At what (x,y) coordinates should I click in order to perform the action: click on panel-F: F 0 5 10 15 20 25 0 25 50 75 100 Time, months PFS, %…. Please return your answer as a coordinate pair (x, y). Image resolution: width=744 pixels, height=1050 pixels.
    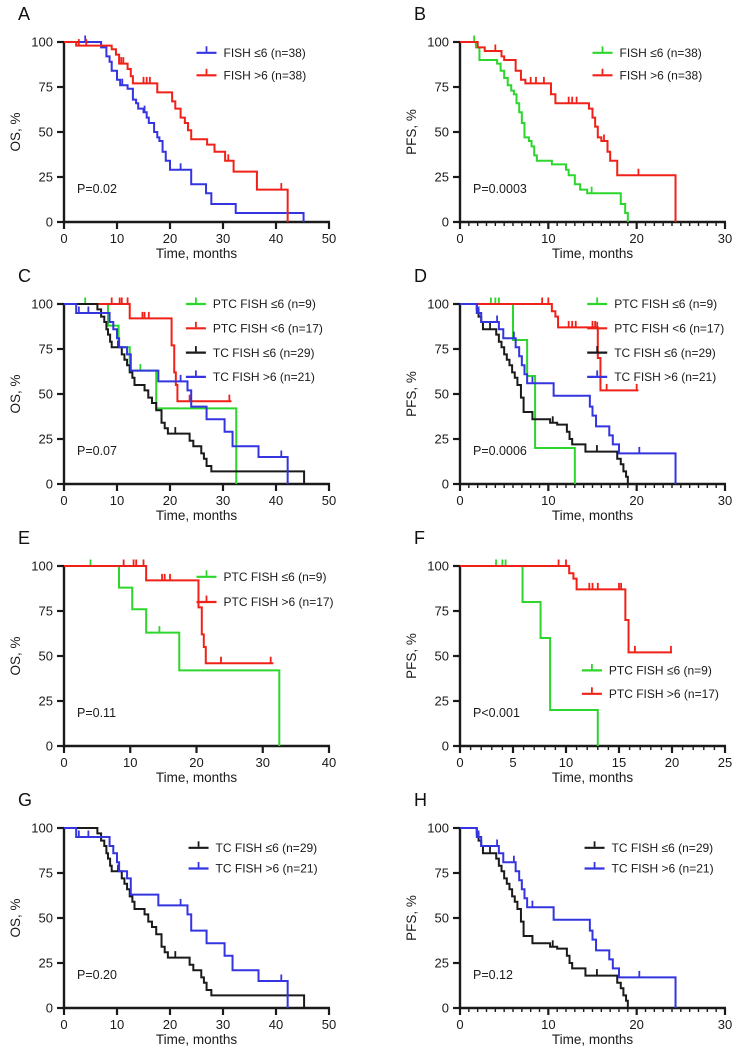
    Looking at the image, I should click on (558, 655).